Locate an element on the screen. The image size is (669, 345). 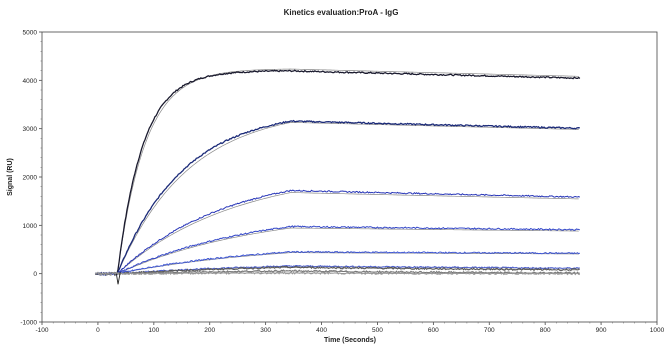
x-tick-label: 400 is located at coordinates (321, 330).